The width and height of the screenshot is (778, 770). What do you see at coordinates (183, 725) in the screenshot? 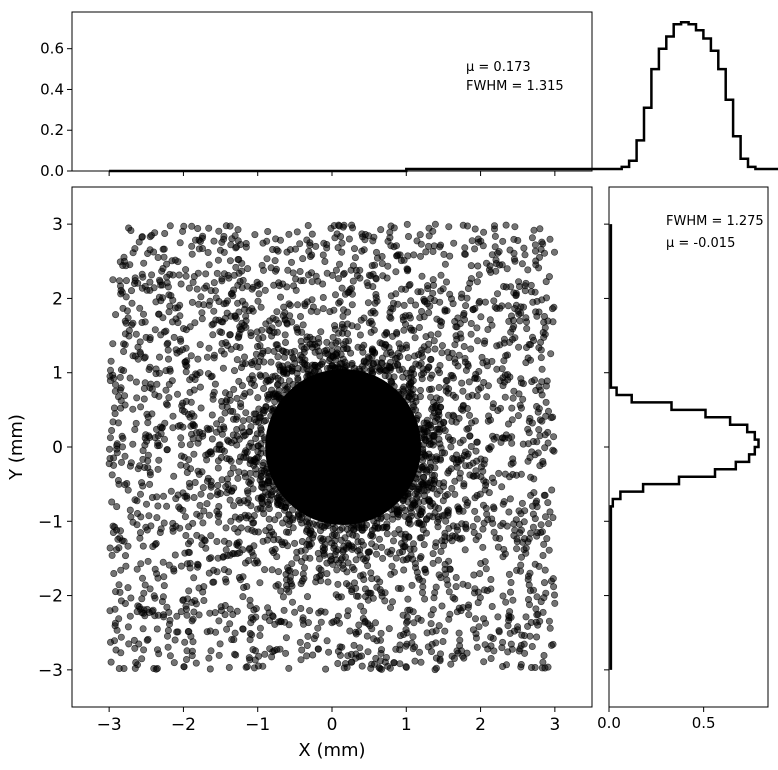
I see `x-tick-label: −2` at bounding box center [183, 725].